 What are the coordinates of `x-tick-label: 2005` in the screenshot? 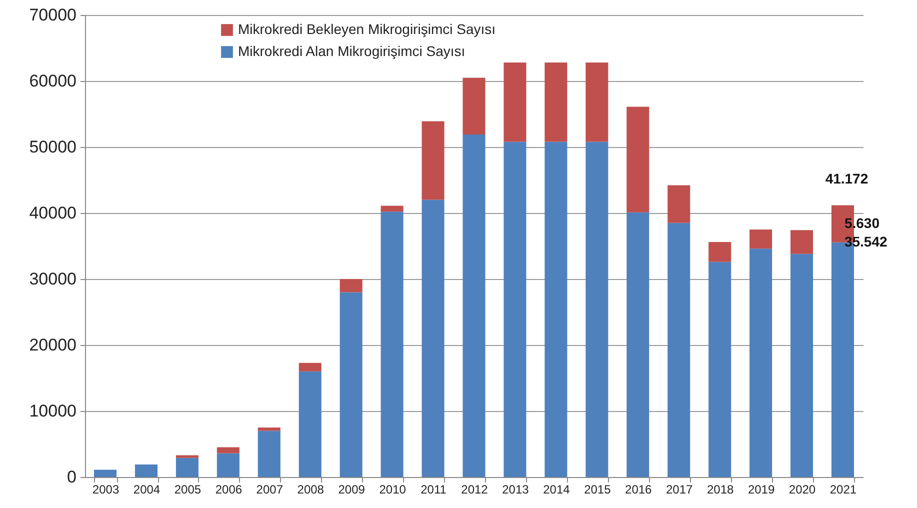 It's located at (188, 489).